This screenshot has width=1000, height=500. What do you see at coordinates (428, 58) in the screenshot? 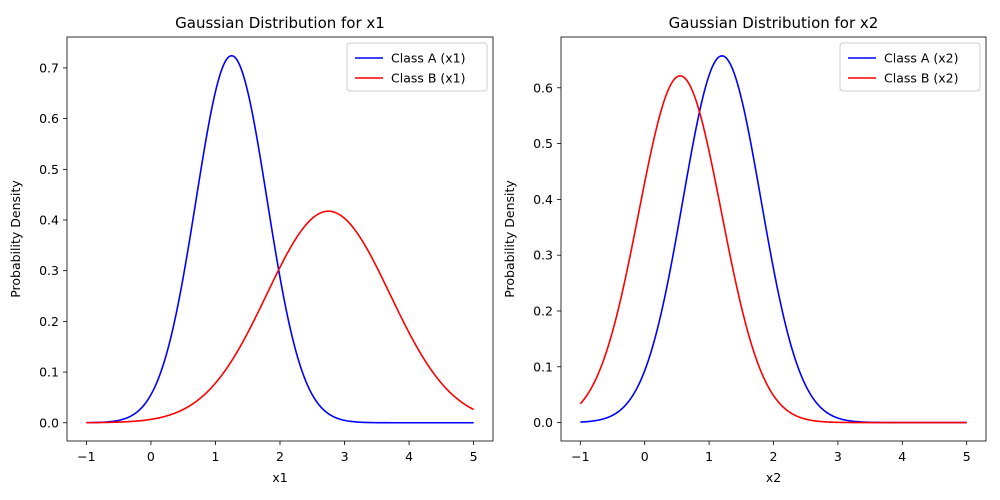
I see `legend-entry: Class A (x1)` at bounding box center [428, 58].